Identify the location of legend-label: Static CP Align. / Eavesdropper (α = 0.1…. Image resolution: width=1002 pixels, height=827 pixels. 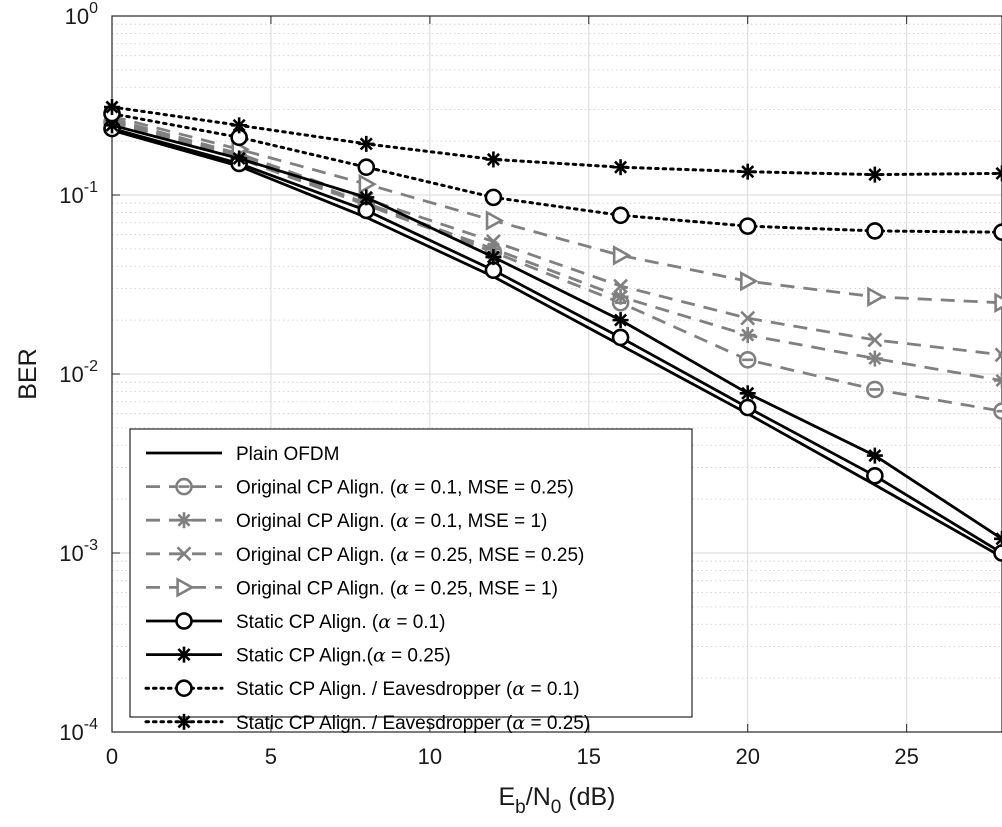
(408, 689).